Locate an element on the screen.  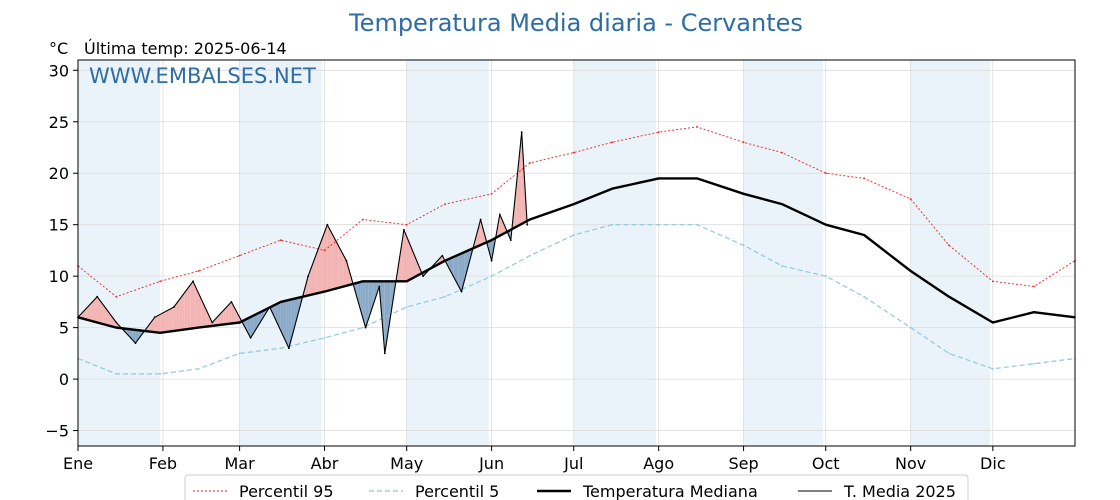
y-tick-label: 15 is located at coordinates (59, 225).